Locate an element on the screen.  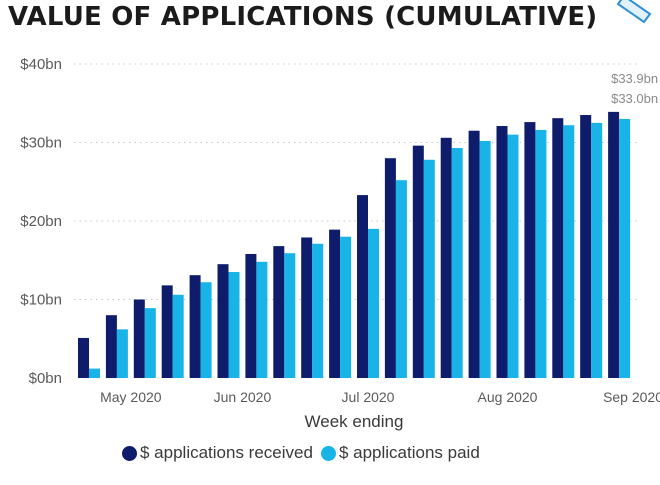
legend-item-received: $ applications received is located at coordinates (217, 453).